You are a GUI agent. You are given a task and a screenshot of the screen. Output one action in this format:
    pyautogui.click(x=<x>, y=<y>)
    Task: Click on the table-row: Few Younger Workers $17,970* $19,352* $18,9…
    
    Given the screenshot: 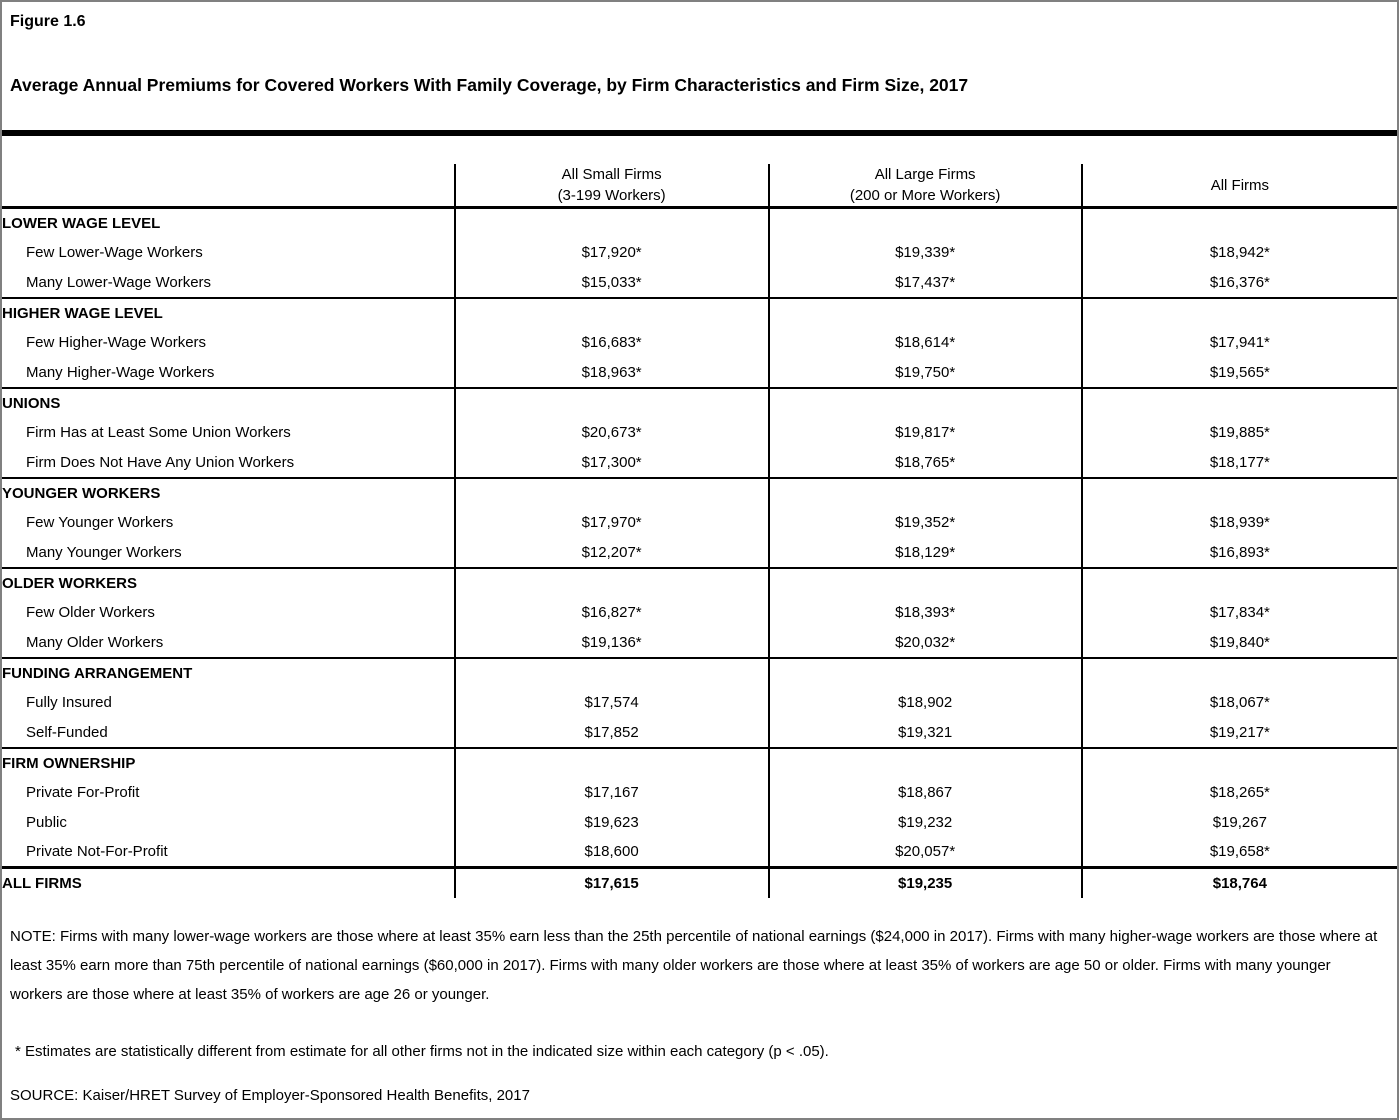 What is the action you would take?
    pyautogui.click(x=699, y=522)
    